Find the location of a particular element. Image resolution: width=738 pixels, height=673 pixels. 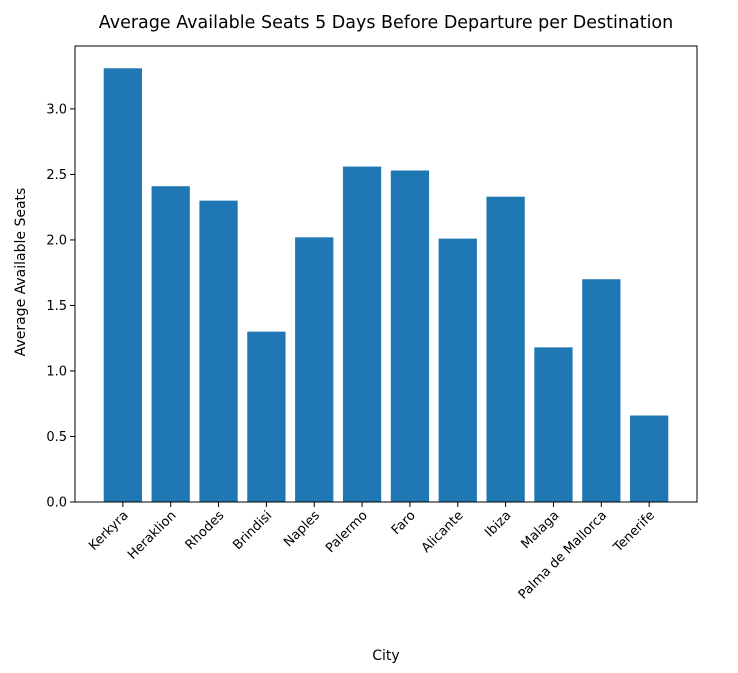

y-tick-label: 1.0 is located at coordinates (56, 371).